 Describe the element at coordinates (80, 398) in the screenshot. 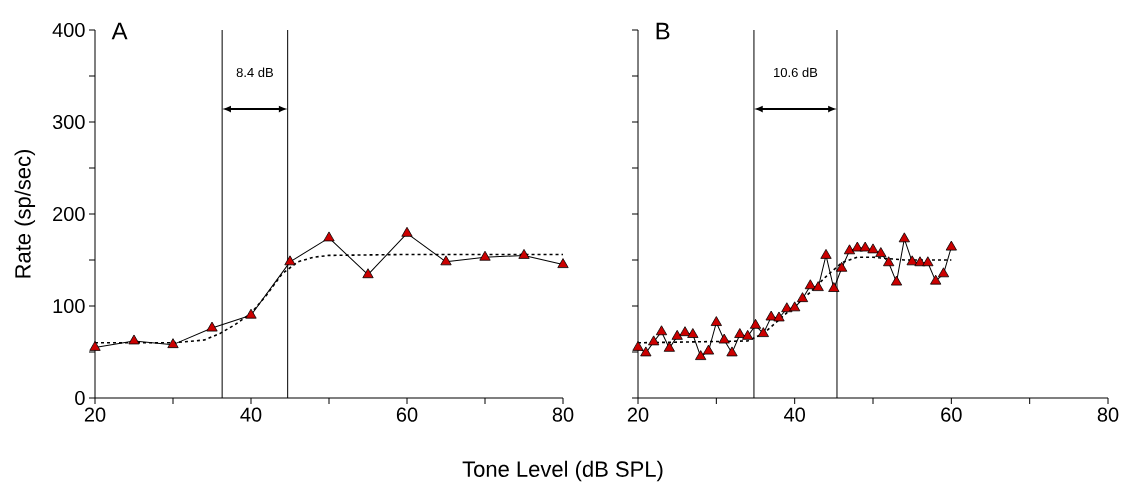

I see `y-tick-label: 0` at that location.